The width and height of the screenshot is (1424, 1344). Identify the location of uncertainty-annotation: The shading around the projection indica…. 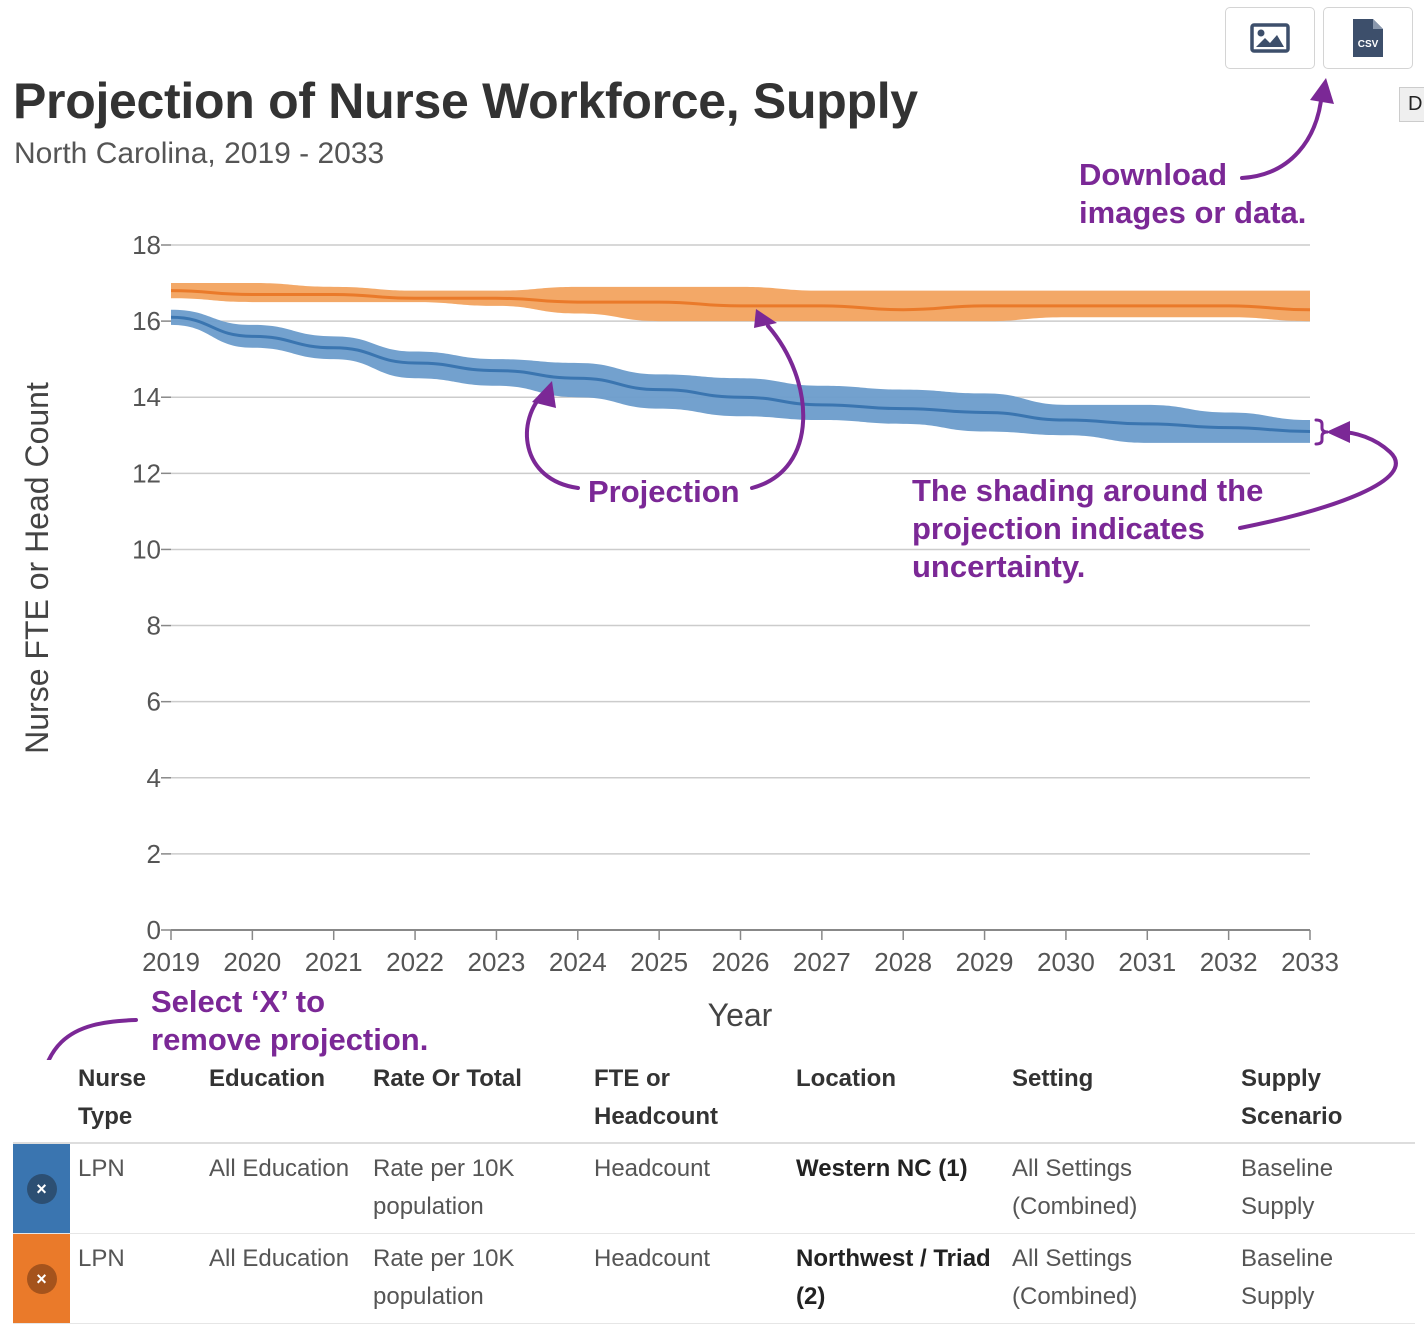
(1087, 529).